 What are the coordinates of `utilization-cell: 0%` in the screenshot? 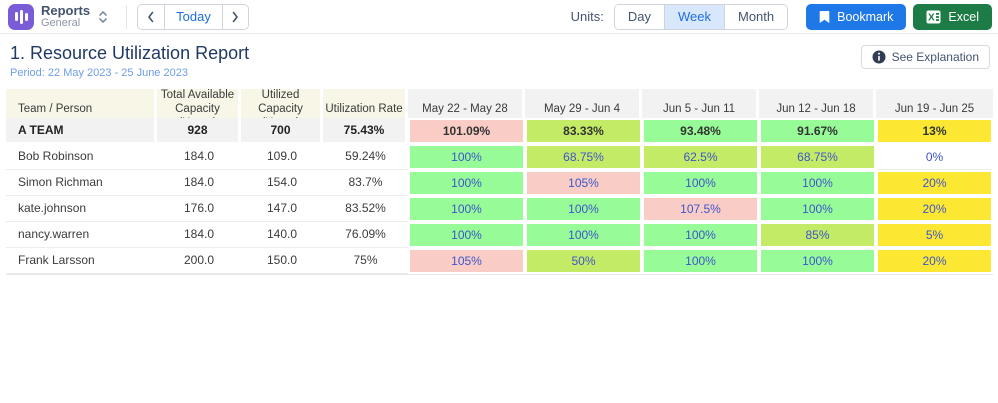 It's located at (934, 157).